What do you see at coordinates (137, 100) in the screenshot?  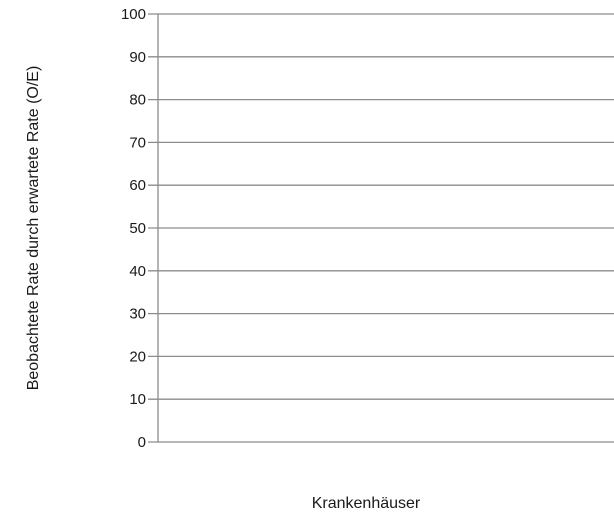 I see `y-tick-label-80: 80` at bounding box center [137, 100].